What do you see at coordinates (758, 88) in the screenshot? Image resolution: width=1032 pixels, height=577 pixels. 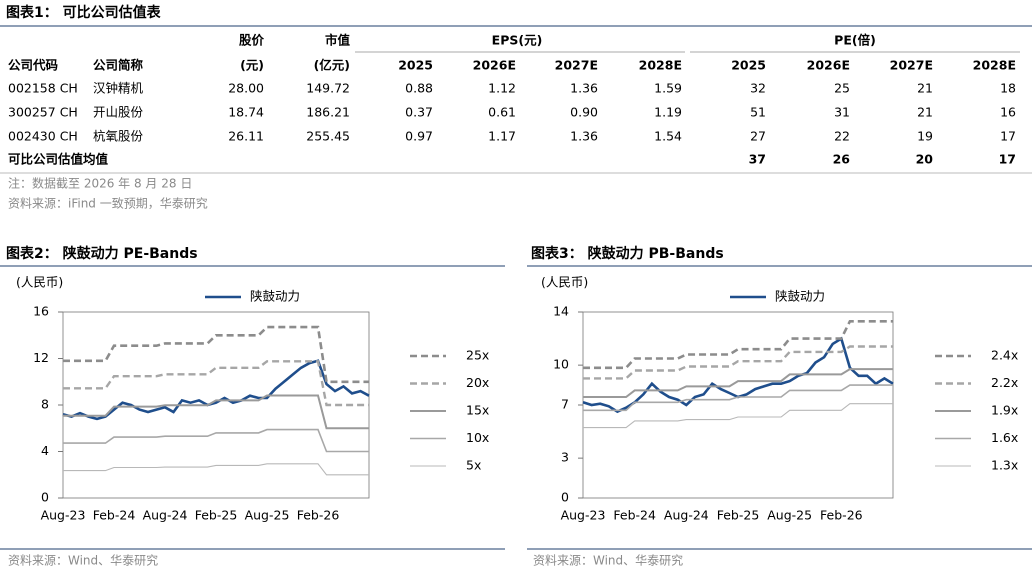 I see `table-cell: 32` at bounding box center [758, 88].